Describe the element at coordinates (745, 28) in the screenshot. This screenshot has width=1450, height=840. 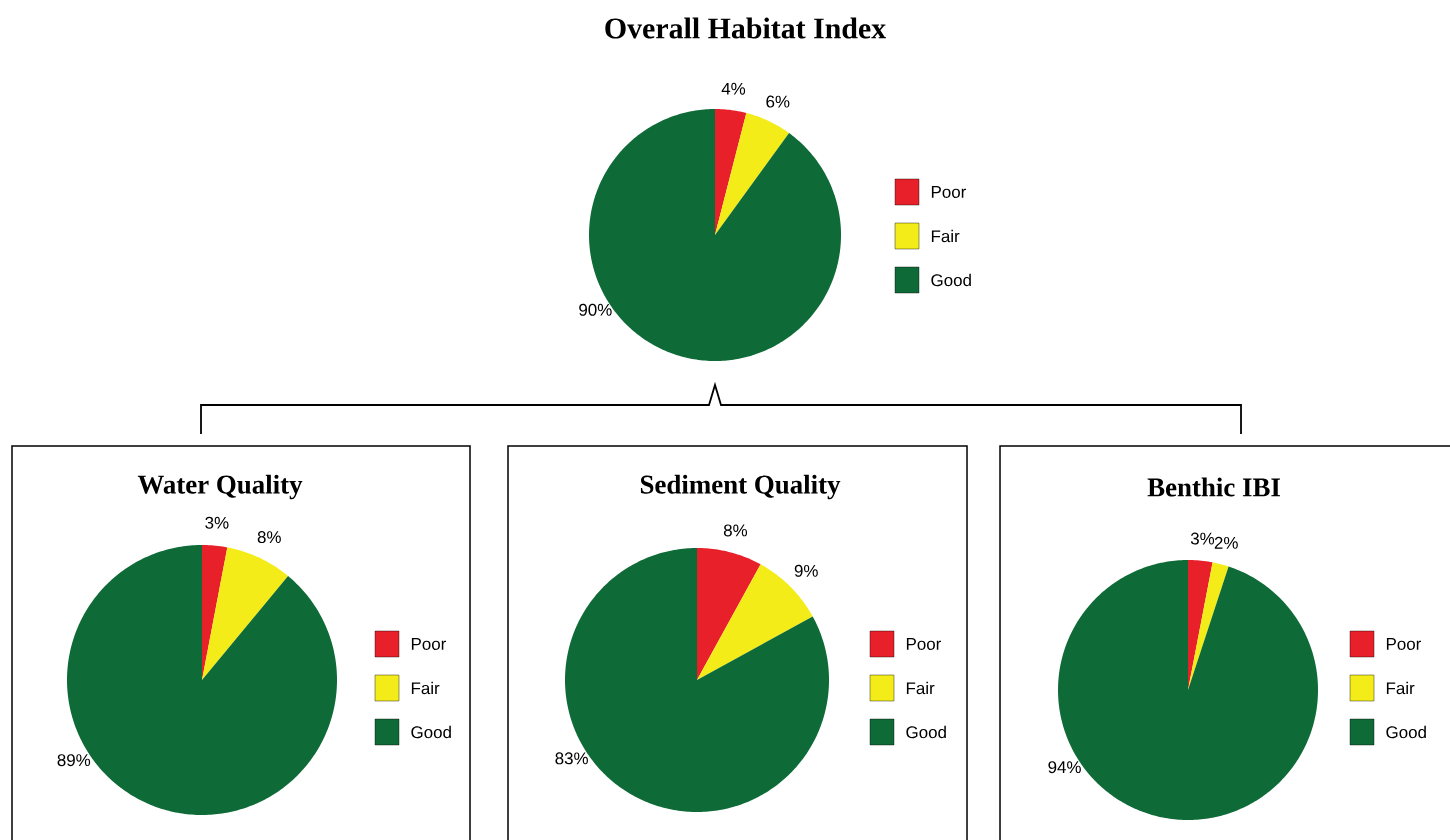
I see `chart-title: Overall Habitat Index` at that location.